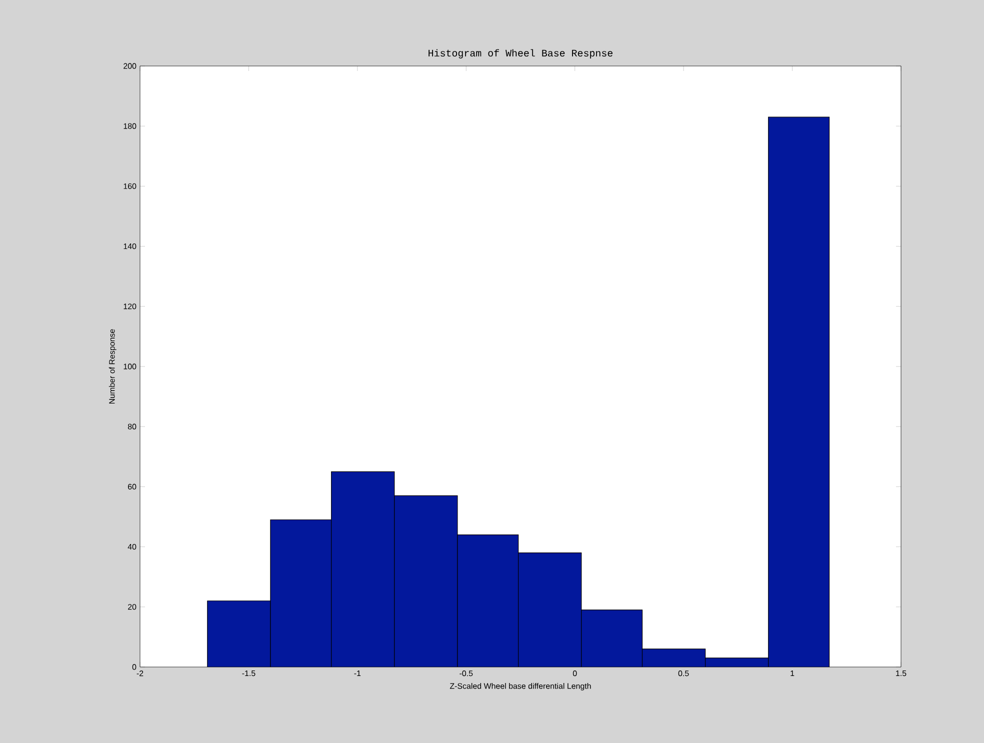  I want to click on chart-title: Histogram of Wheel Base Respnse, so click(520, 53).